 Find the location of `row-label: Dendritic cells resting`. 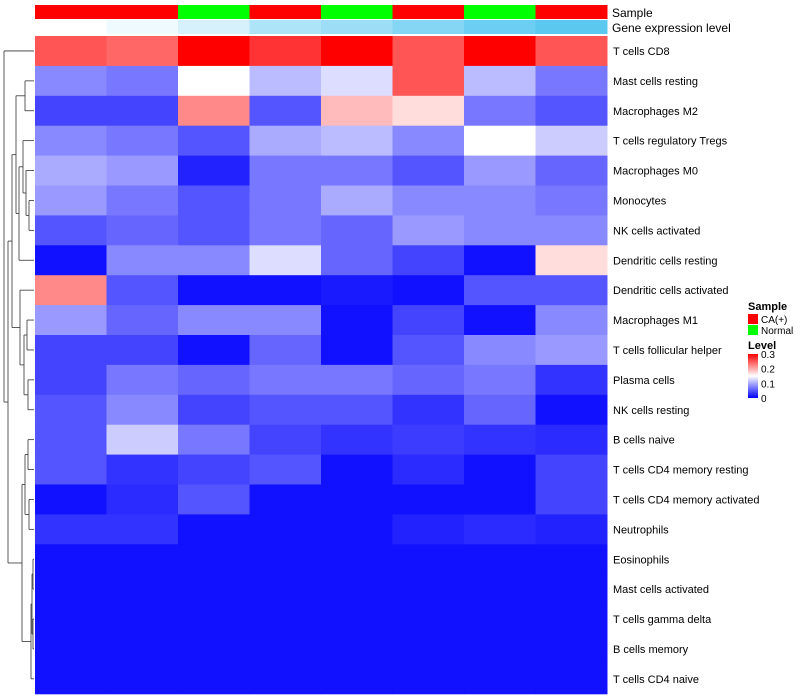

row-label: Dendritic cells resting is located at coordinates (665, 261).